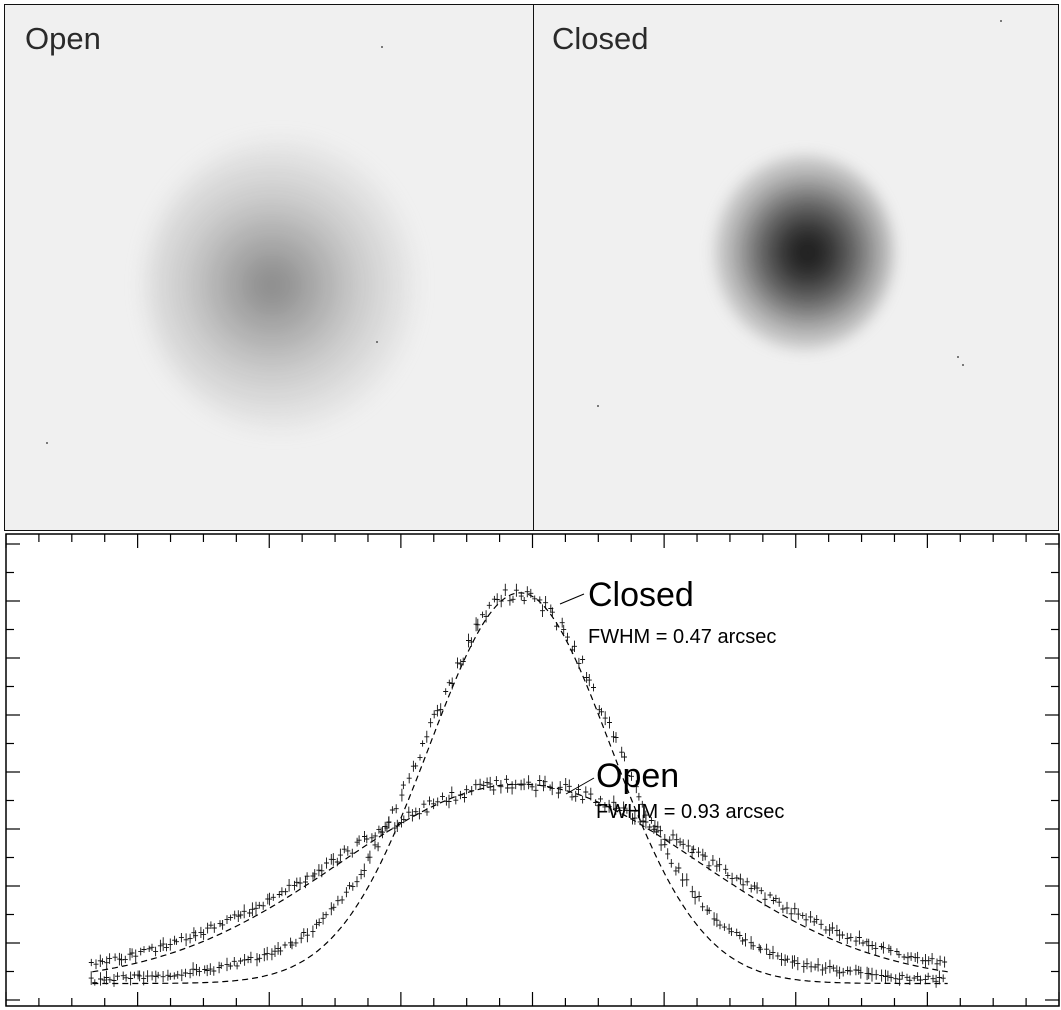  Describe the element at coordinates (63, 38) in the screenshot. I see `panel-label-open: Open` at that location.